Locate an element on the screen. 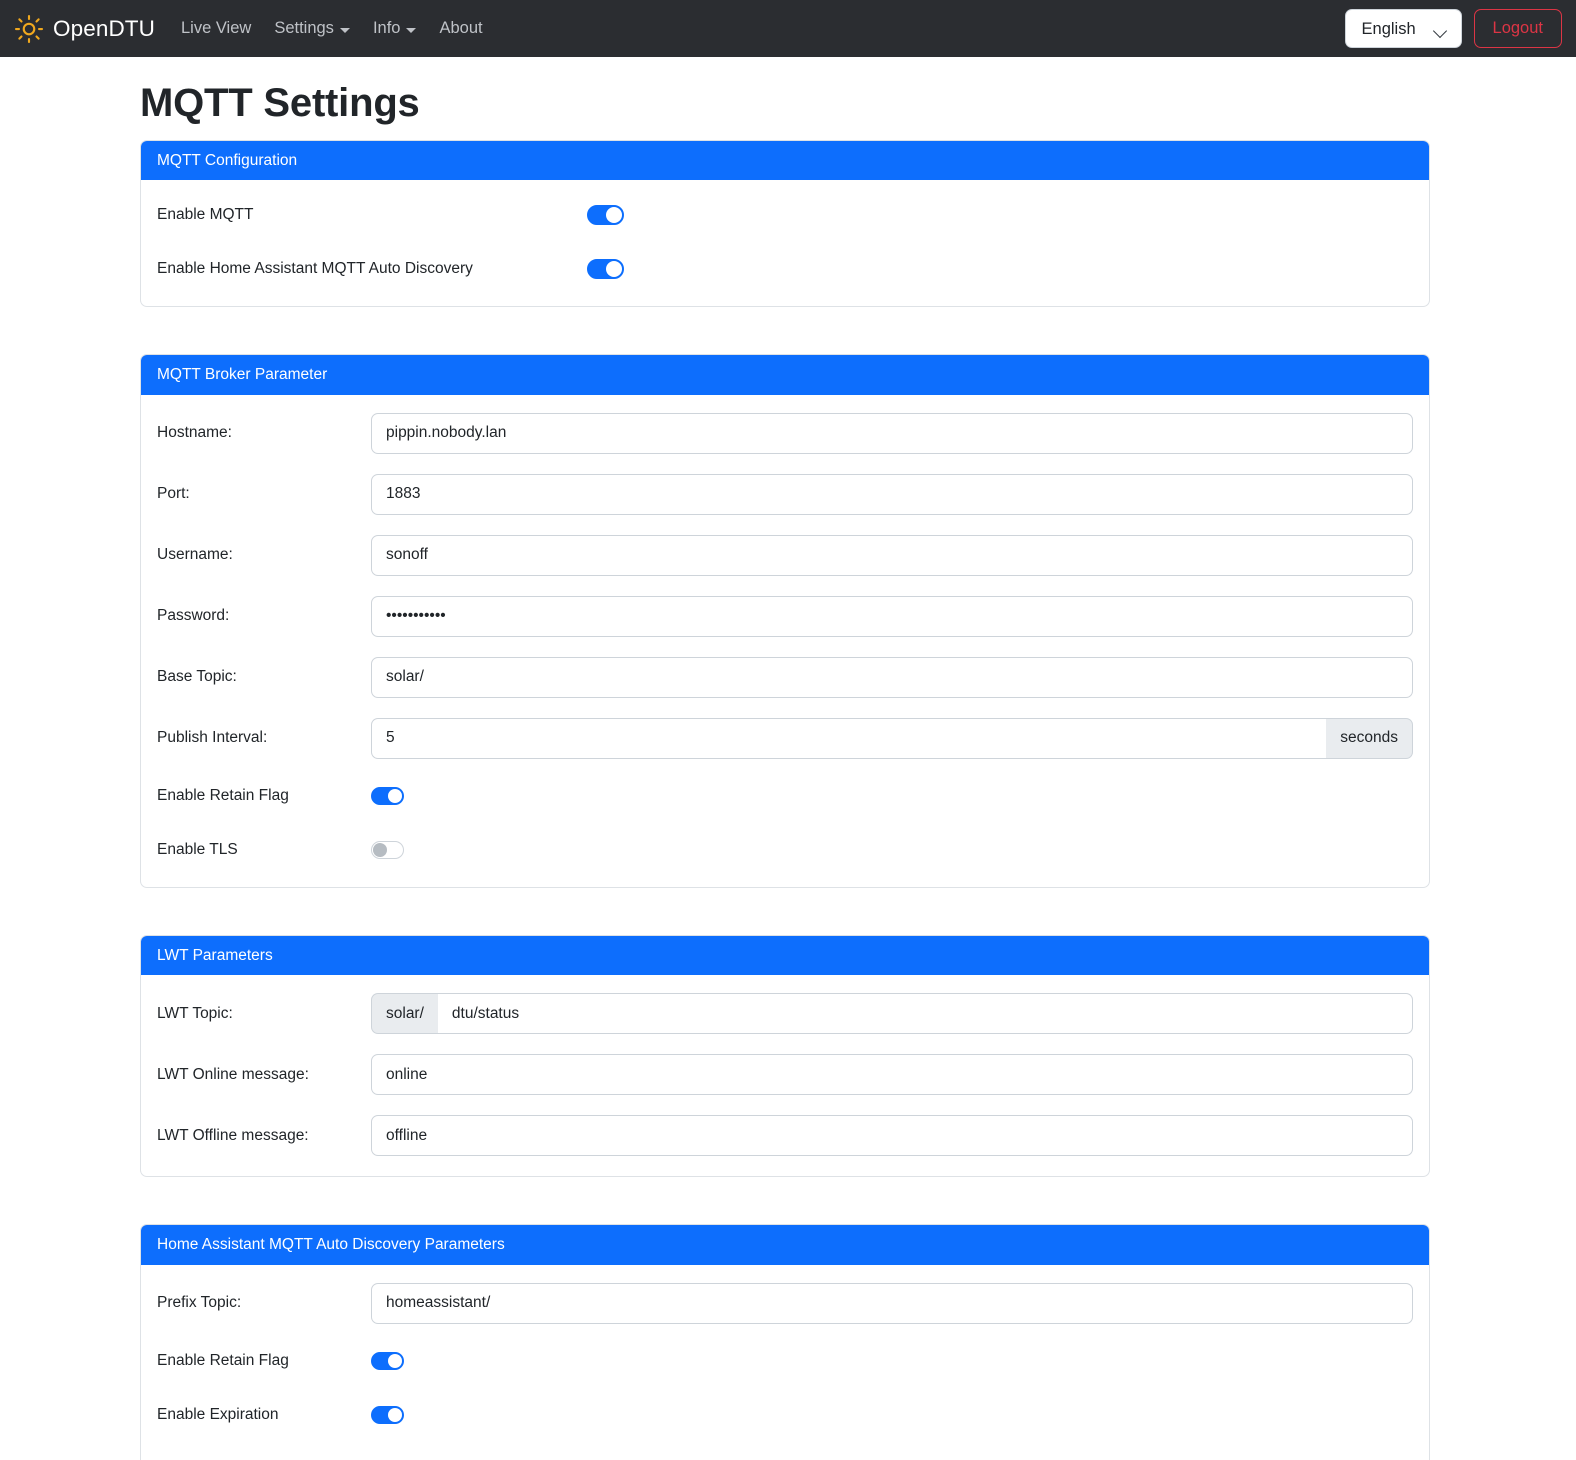  row-base-topic: Base Topic: is located at coordinates (785, 677).